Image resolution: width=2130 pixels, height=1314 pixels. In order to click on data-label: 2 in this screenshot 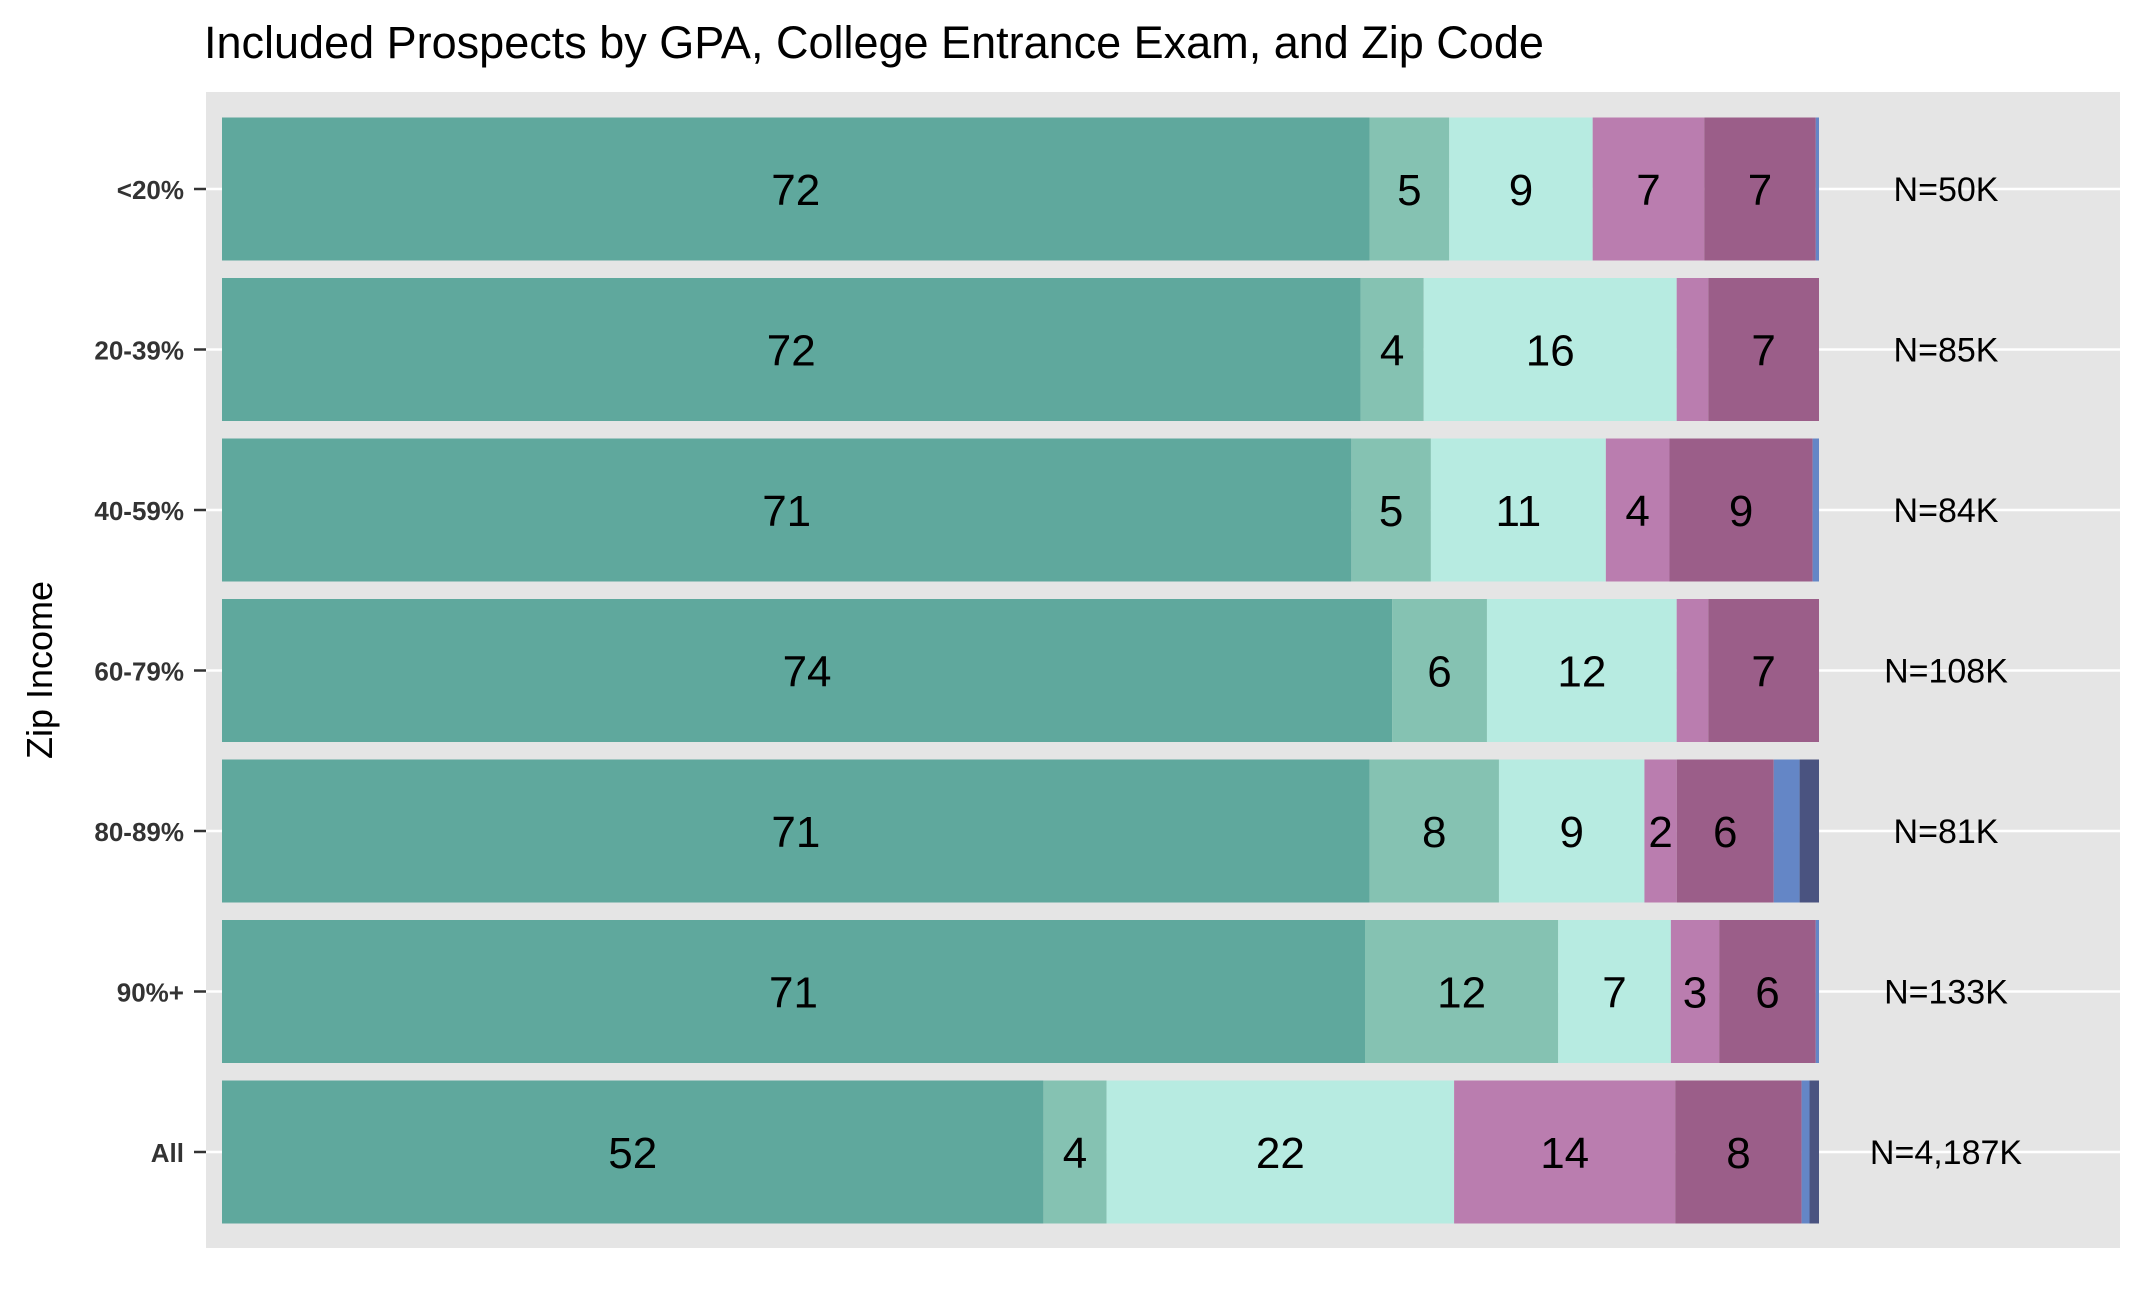, I will do `click(1660, 832)`.